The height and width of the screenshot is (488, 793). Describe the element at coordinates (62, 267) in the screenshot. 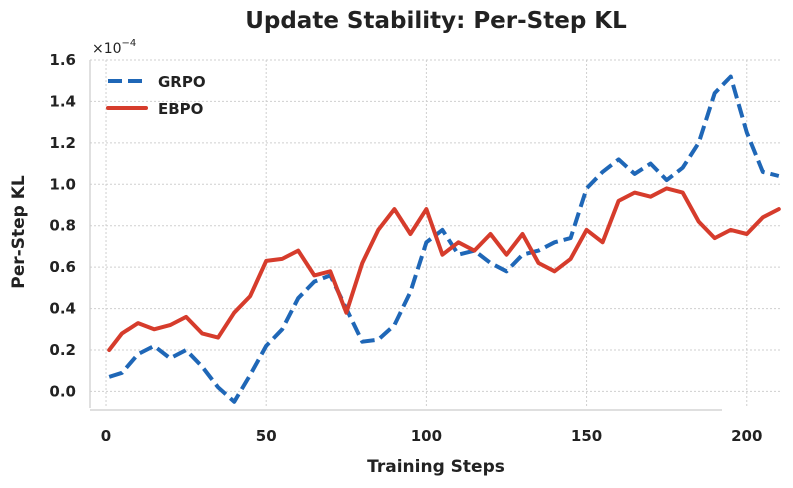

I see `y-tick-label: 0.6` at that location.